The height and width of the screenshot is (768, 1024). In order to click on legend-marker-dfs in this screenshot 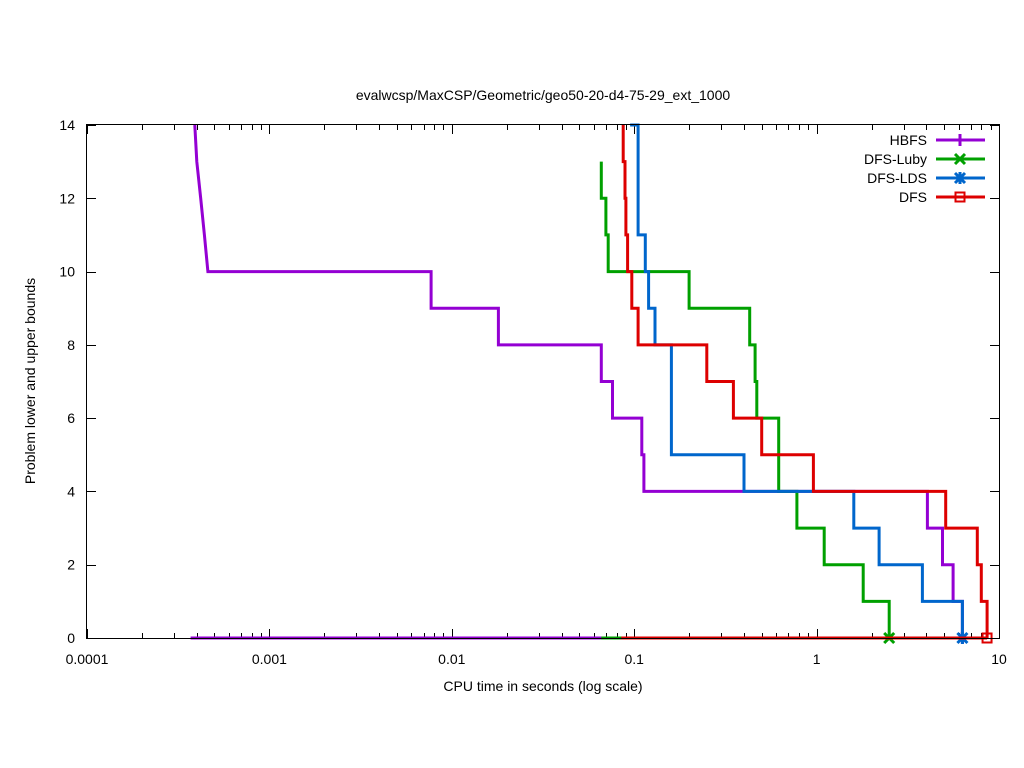, I will do `click(960, 197)`.